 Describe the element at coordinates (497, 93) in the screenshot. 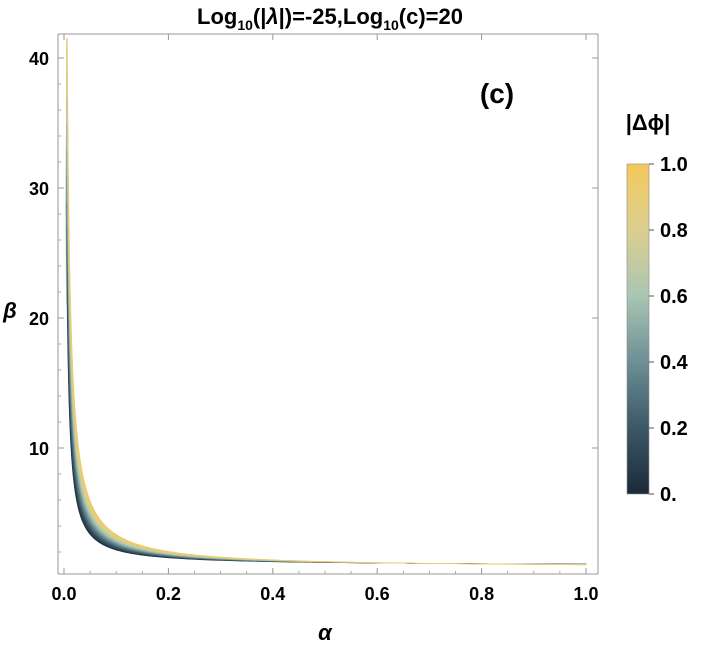

I see `panel-label: (c)` at that location.